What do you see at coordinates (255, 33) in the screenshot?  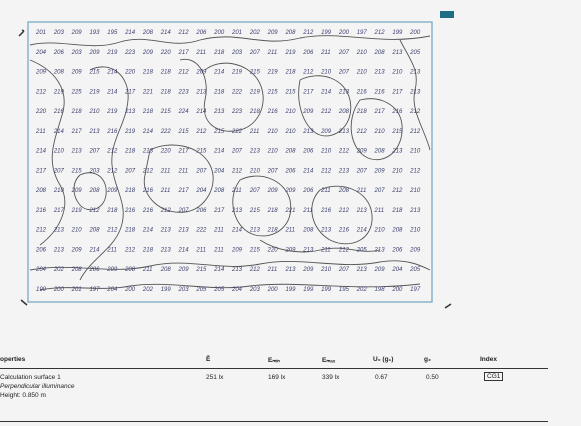 I see `isovalue-label: 202` at bounding box center [255, 33].